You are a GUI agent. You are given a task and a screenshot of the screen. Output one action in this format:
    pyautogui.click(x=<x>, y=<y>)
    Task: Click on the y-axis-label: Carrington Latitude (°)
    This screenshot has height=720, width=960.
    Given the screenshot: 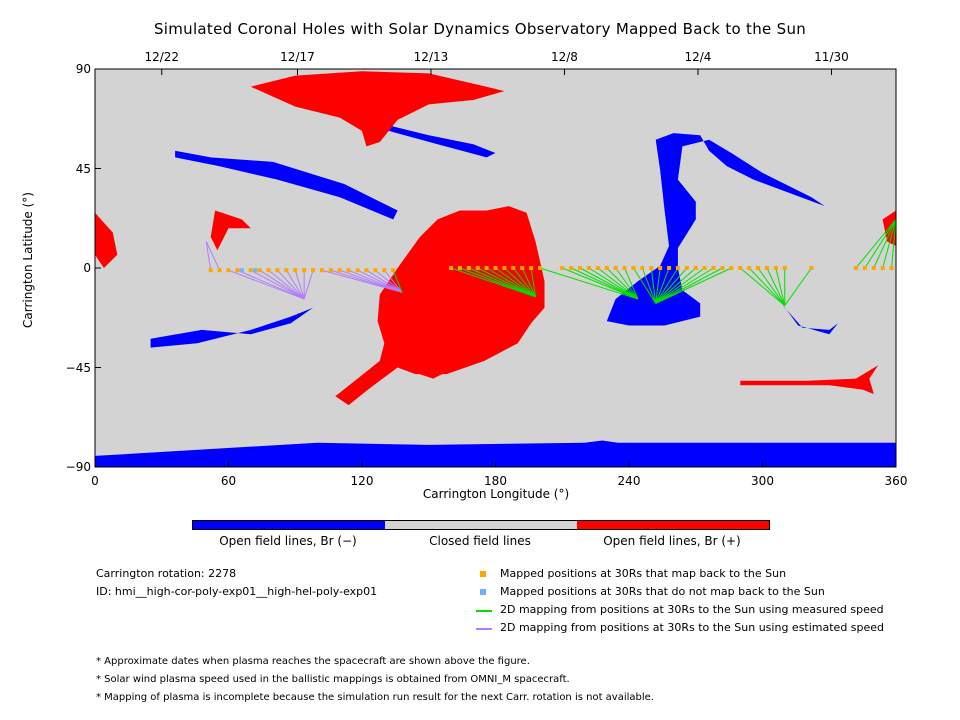 What is the action you would take?
    pyautogui.click(x=28, y=260)
    